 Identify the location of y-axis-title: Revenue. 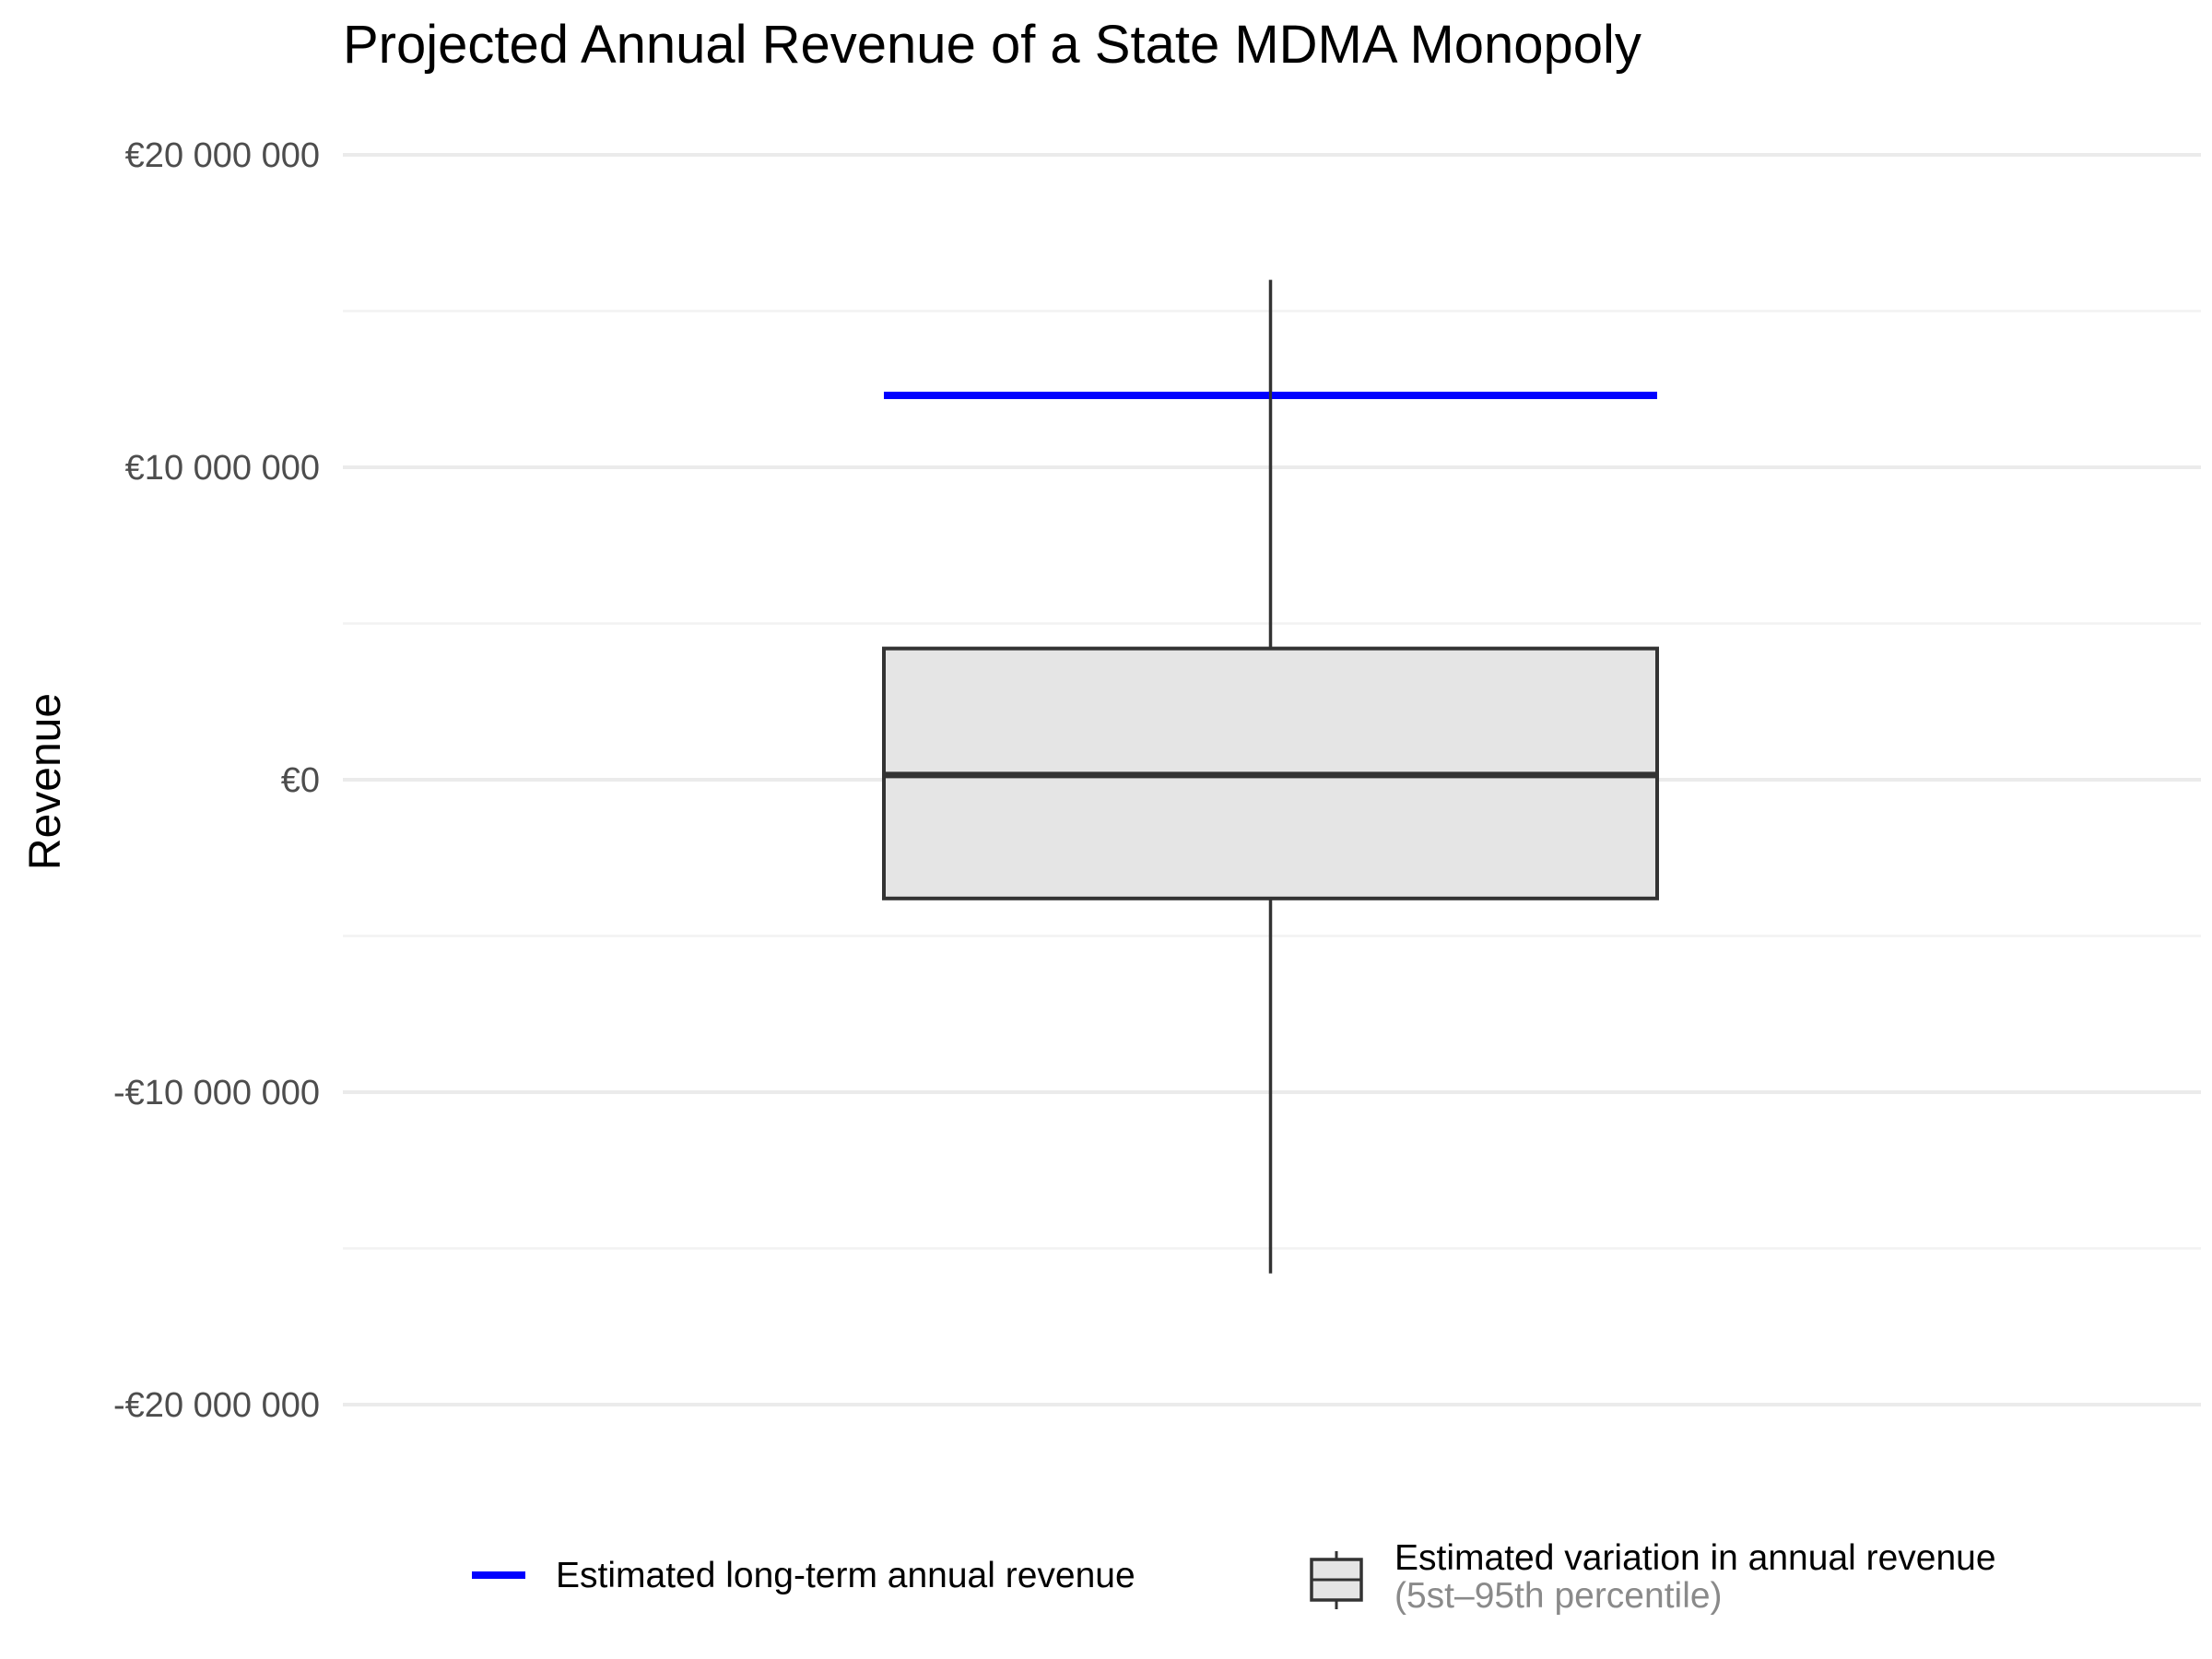
(45, 781).